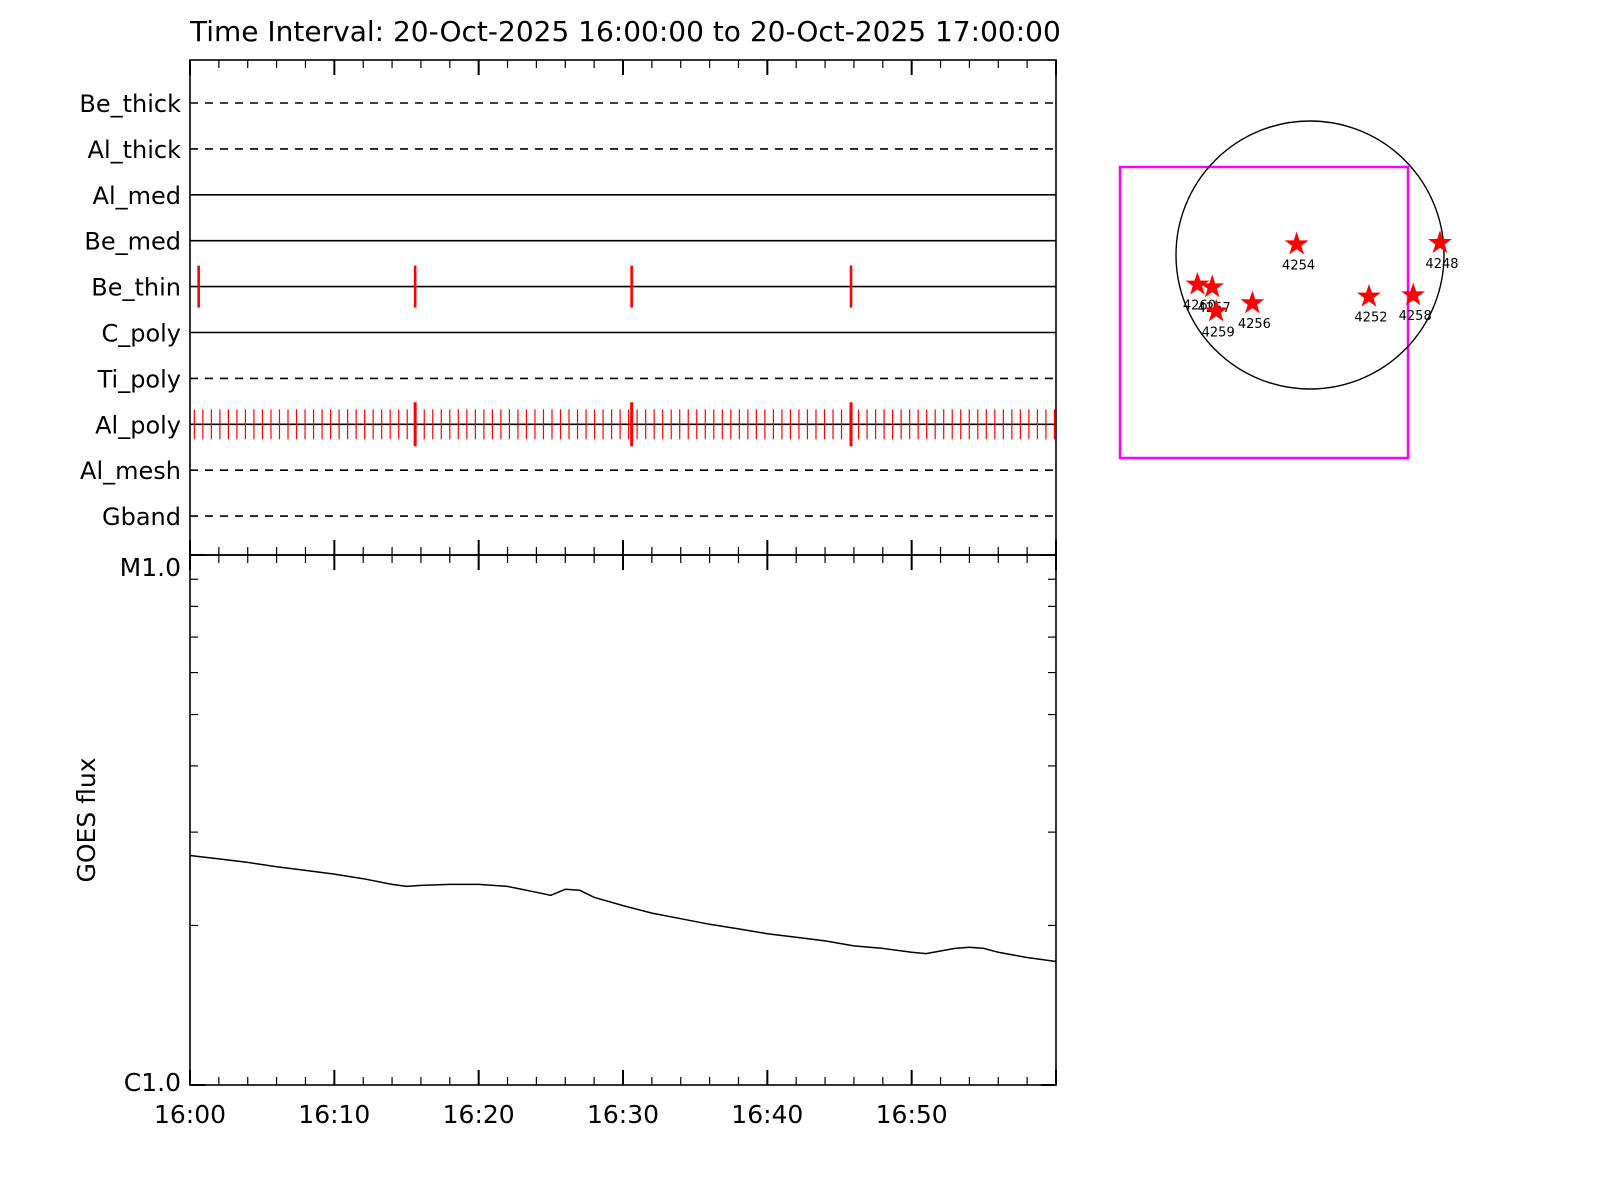 Image resolution: width=1600 pixels, height=1200 pixels. I want to click on timeline-row-label: C_poly, so click(141, 334).